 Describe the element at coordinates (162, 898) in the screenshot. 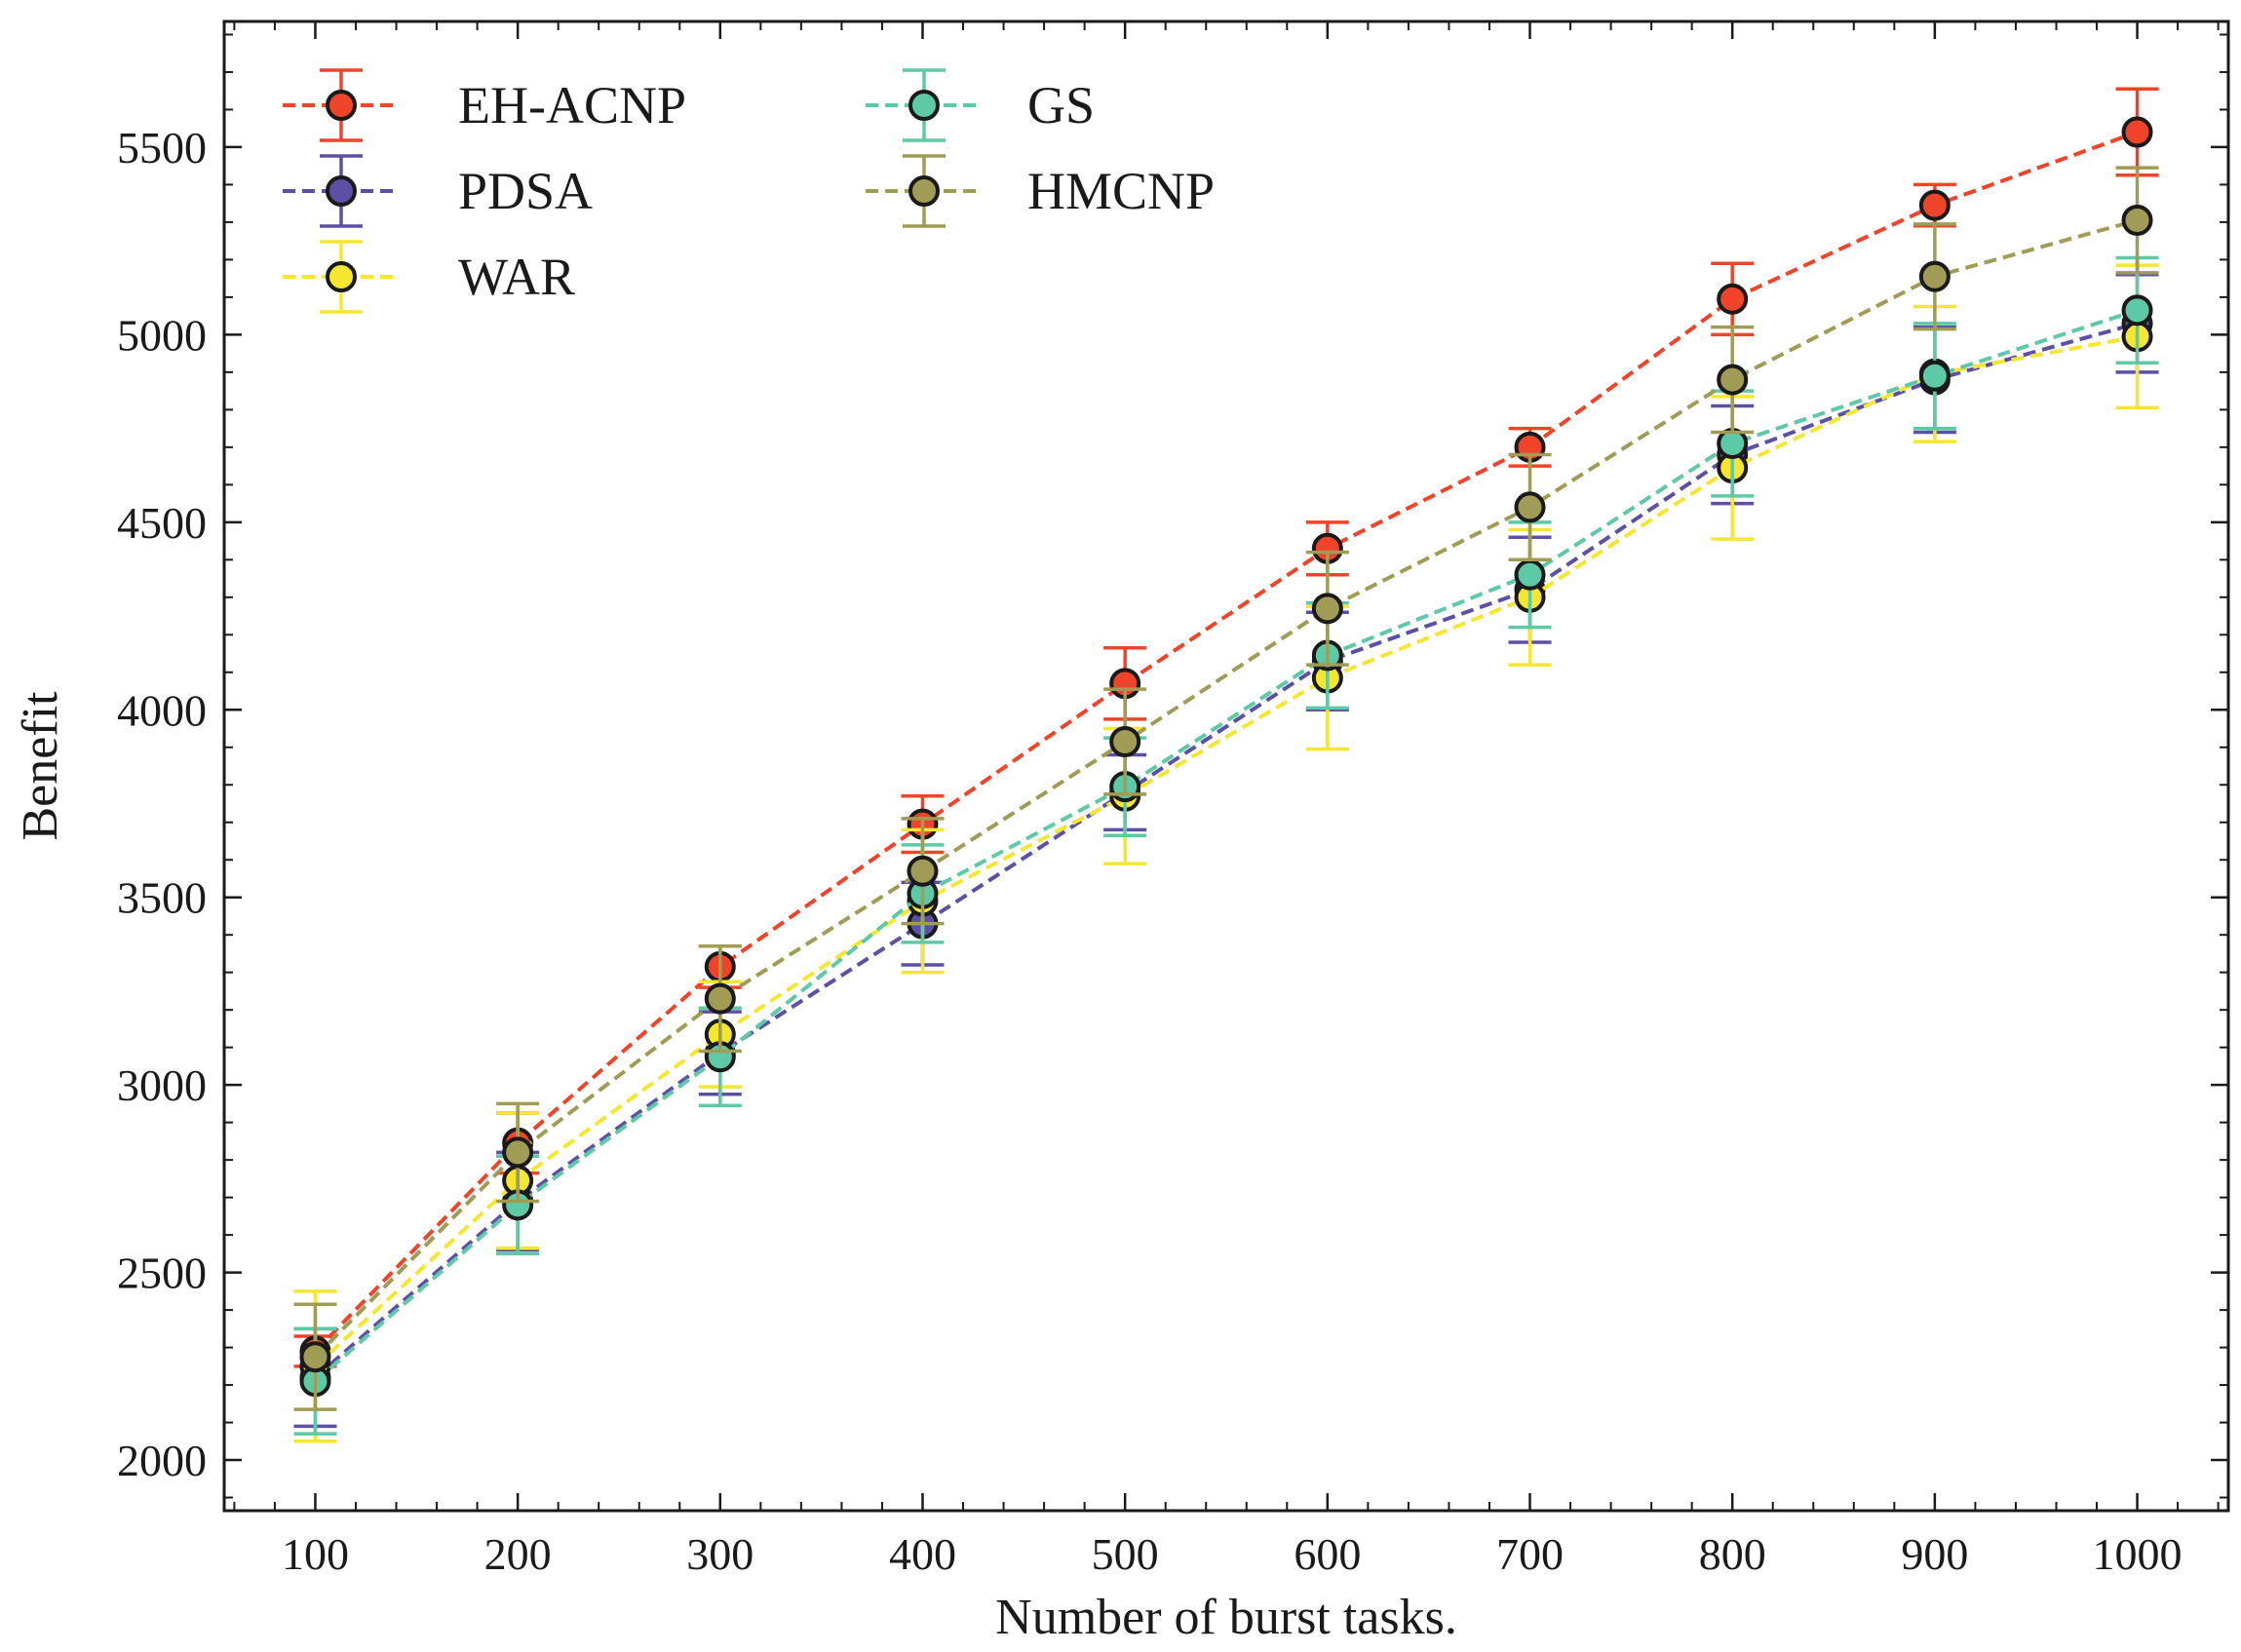

I see `y-tick-label: 3500` at that location.